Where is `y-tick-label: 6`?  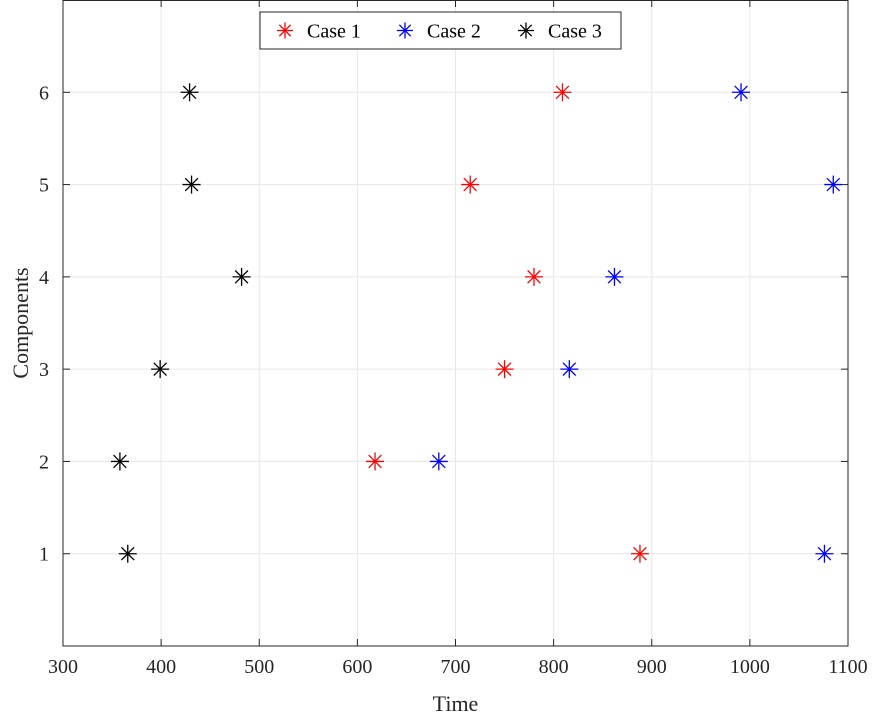
y-tick-label: 6 is located at coordinates (44, 93).